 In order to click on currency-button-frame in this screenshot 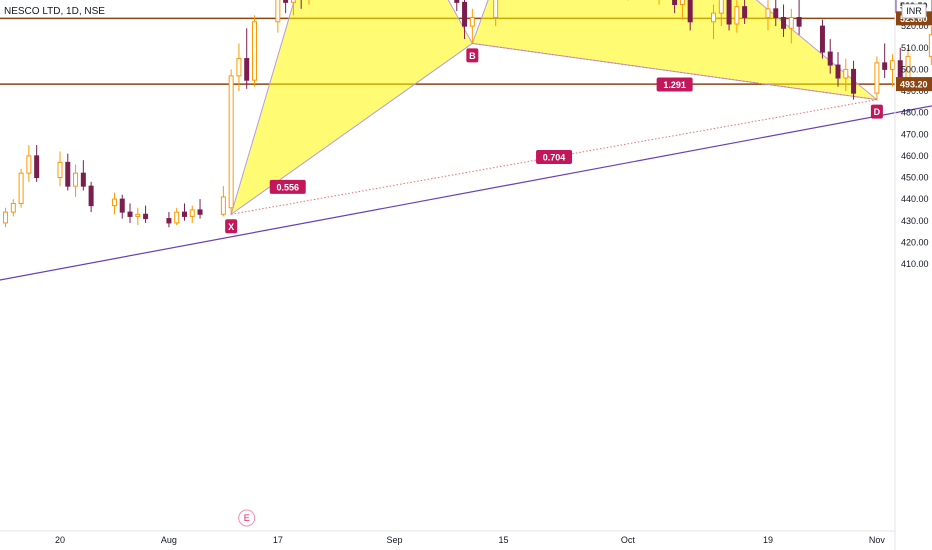, I will do `click(914, 11)`.